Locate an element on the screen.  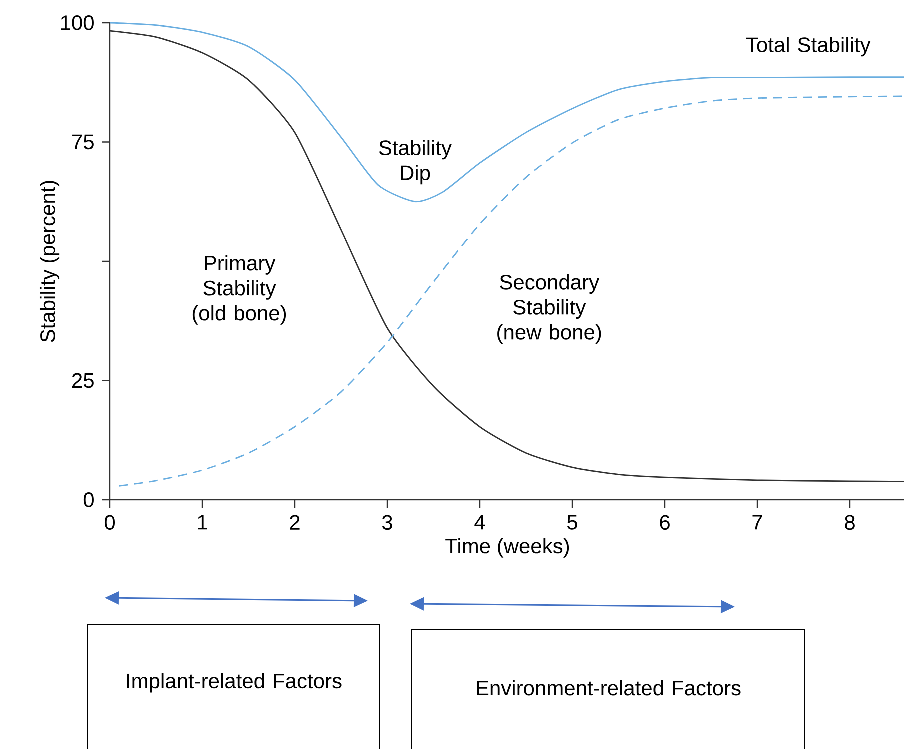
y-tick-label: 75 is located at coordinates (83, 142).